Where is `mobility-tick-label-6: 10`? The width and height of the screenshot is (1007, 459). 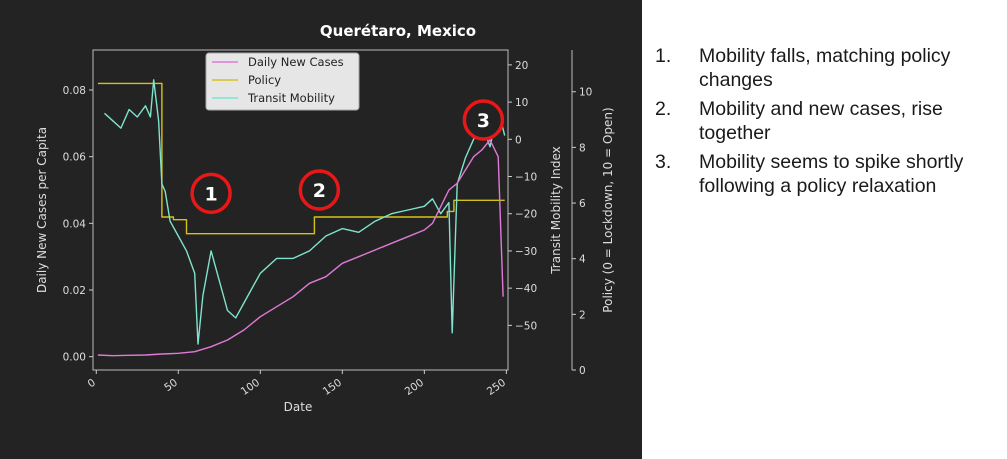
mobility-tick-label-6: 10 is located at coordinates (521, 103).